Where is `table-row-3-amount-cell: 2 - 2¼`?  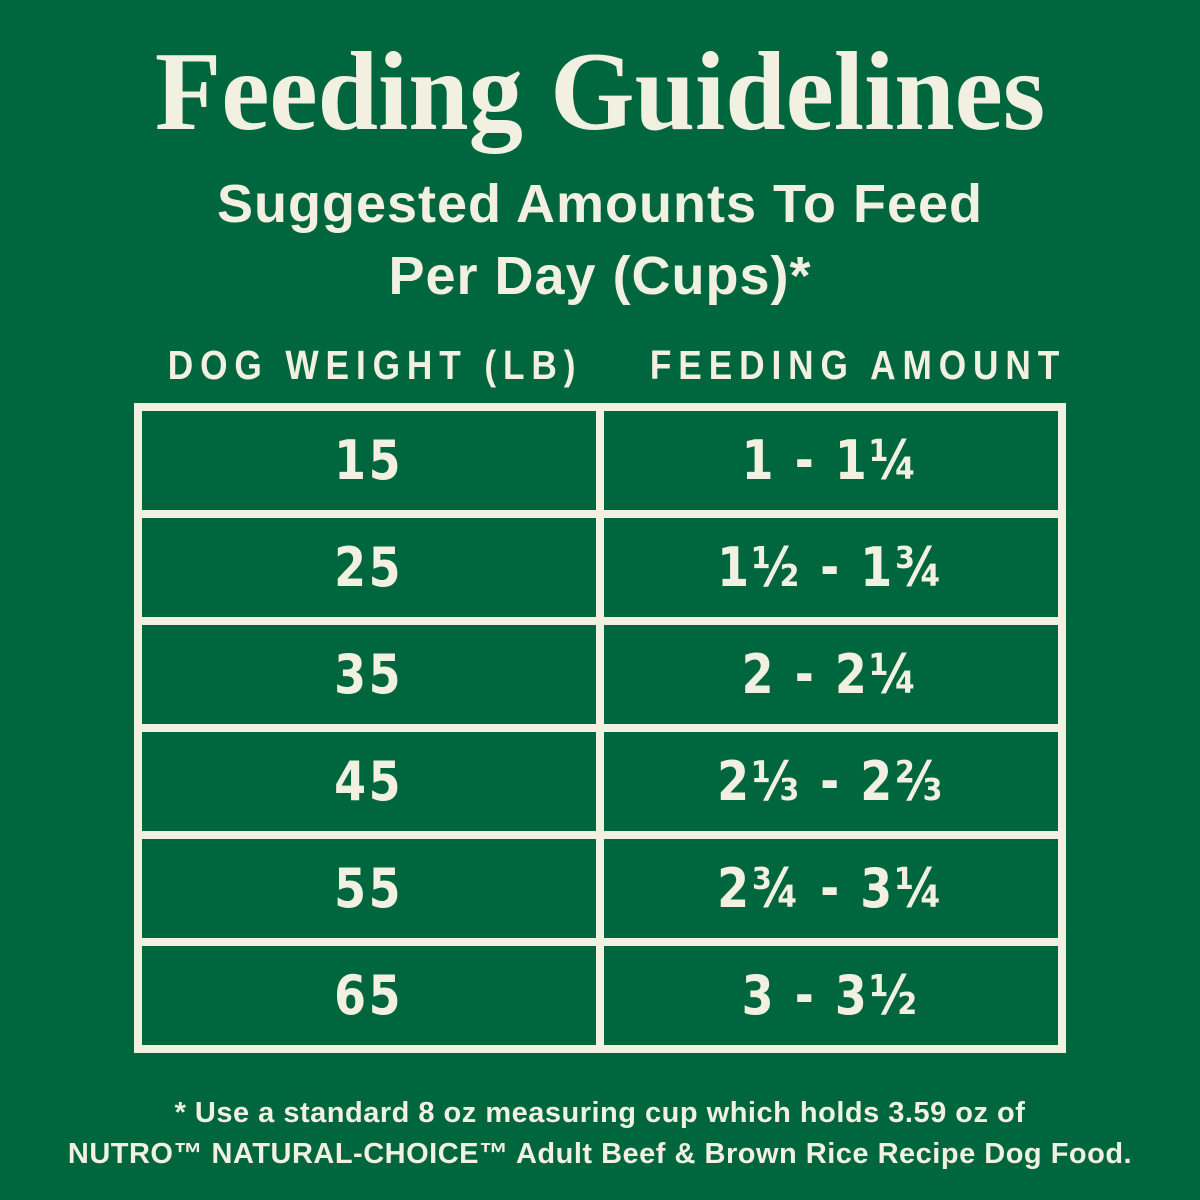
table-row-3-amount-cell: 2 - 2¼ is located at coordinates (831, 674).